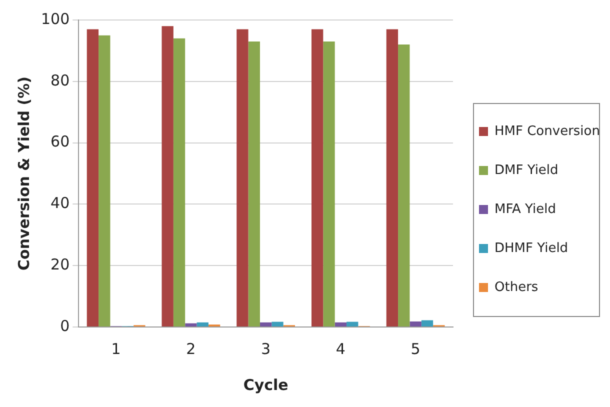 The image size is (610, 407). What do you see at coordinates (341, 349) in the screenshot?
I see `x-tick-label: 4` at bounding box center [341, 349].